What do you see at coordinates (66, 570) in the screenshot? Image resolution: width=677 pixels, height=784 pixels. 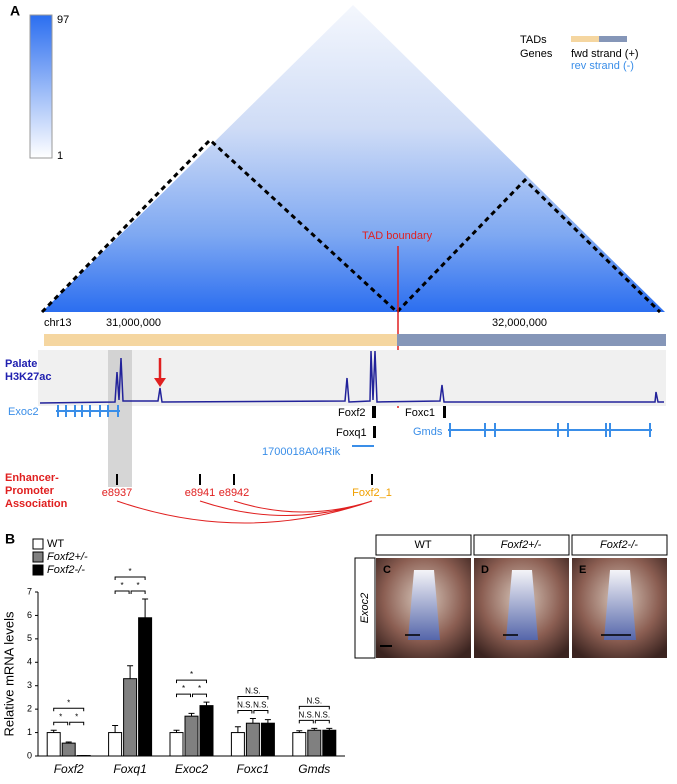 I see `legend-label: Foxf2-/-` at bounding box center [66, 570].